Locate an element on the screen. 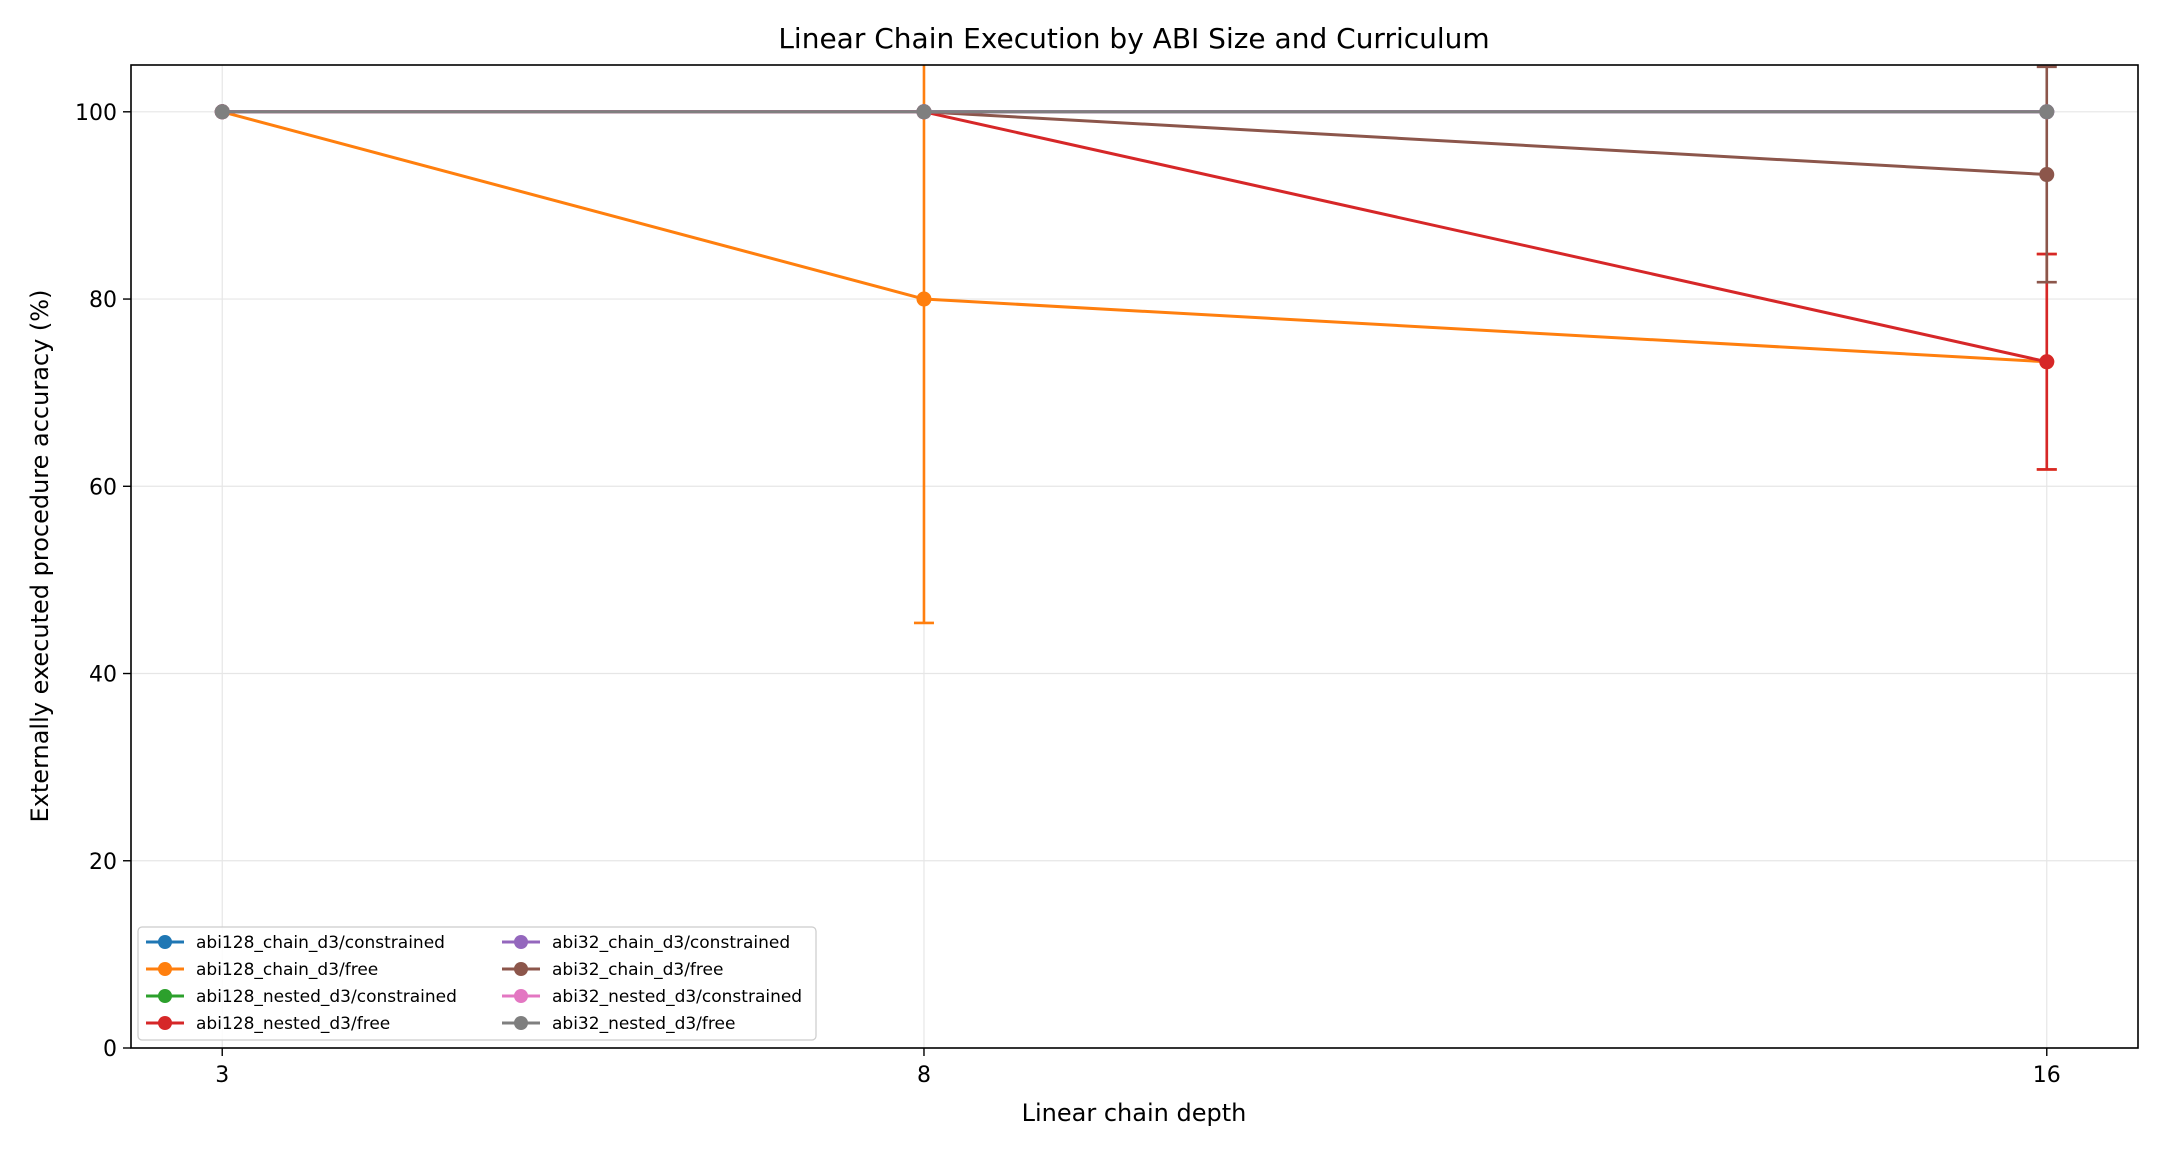 The height and width of the screenshot is (1152, 2160). series-abi32_nested_d3/free is located at coordinates (1134, 112).